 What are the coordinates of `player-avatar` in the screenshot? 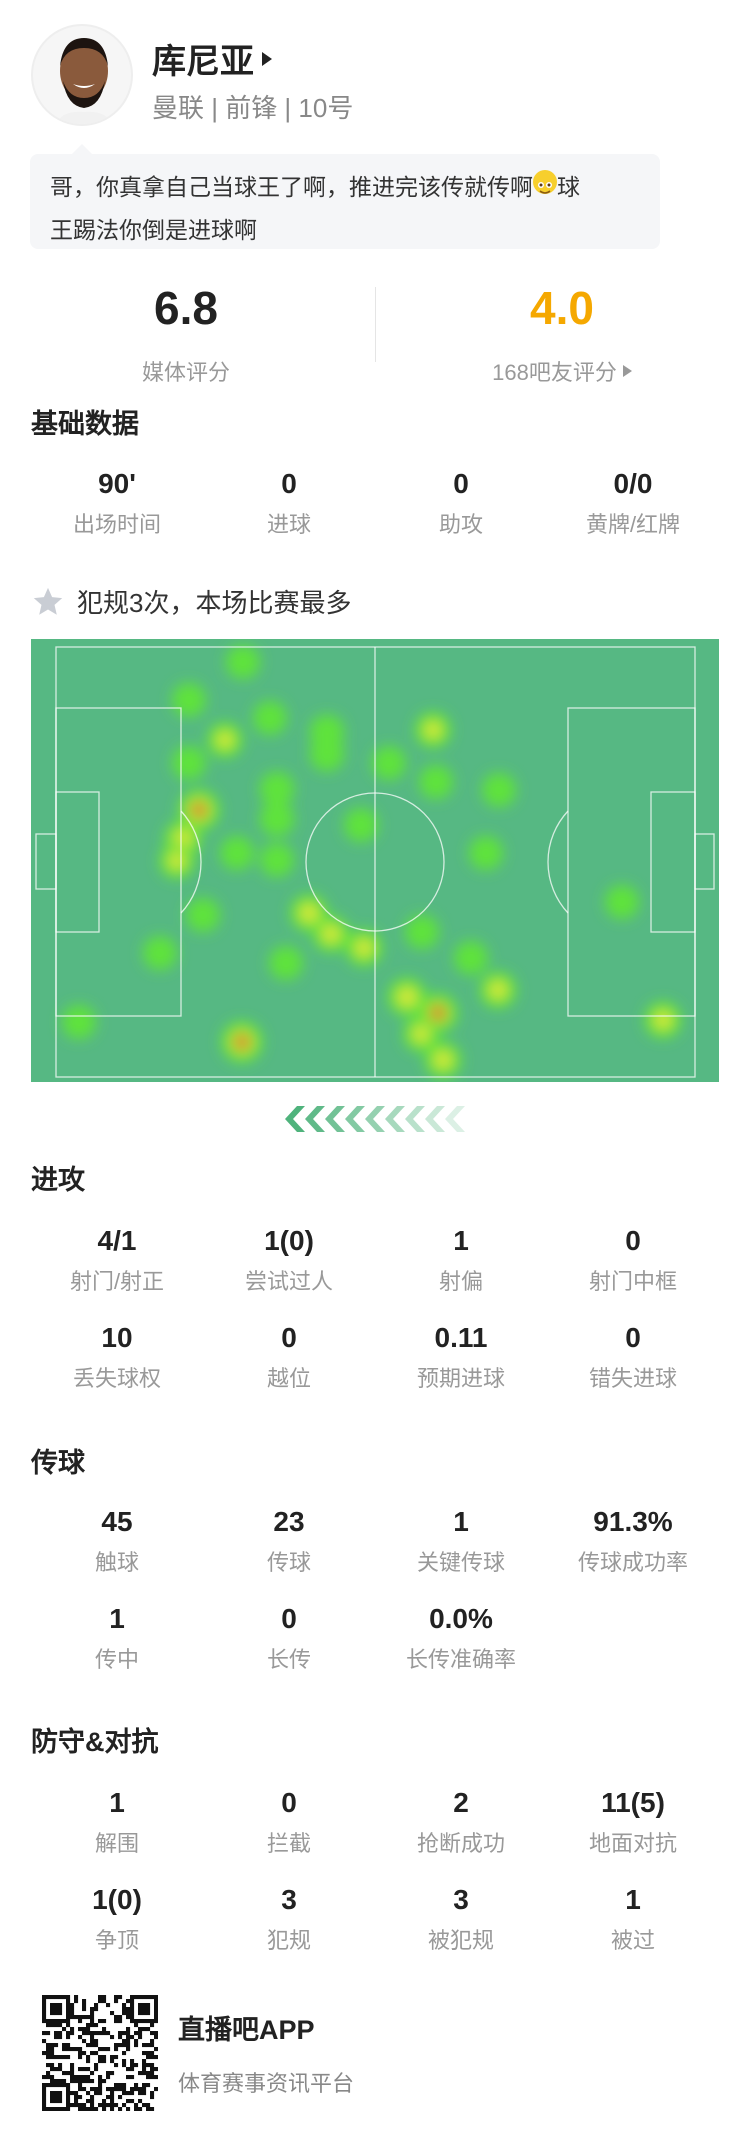 It's located at (82, 75).